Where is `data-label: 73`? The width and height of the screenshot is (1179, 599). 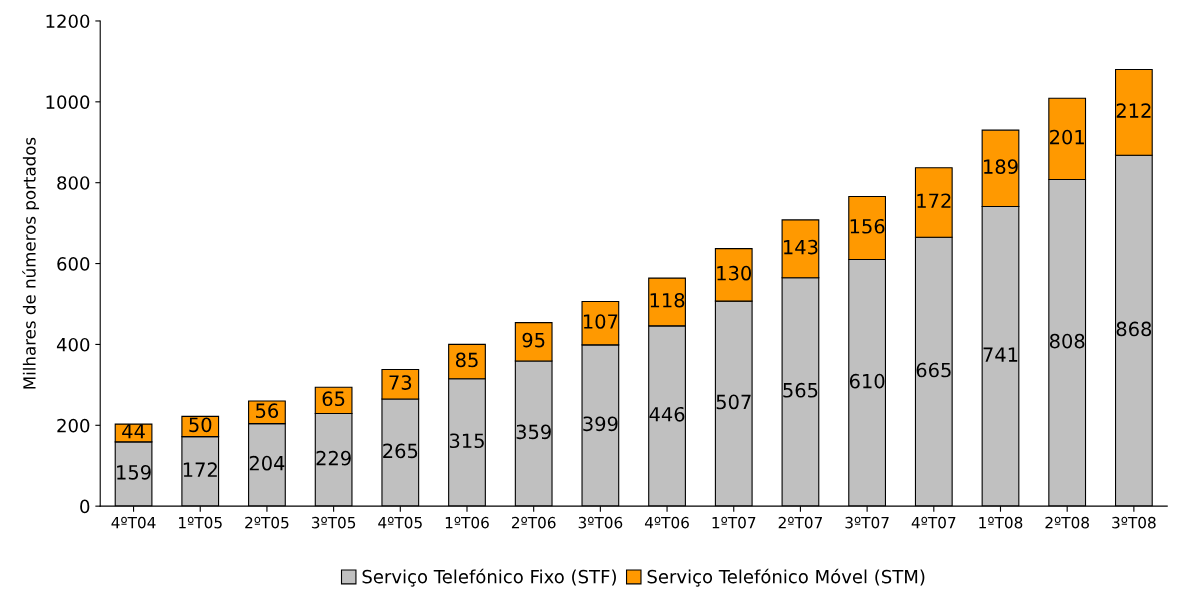
data-label: 73 is located at coordinates (400, 382).